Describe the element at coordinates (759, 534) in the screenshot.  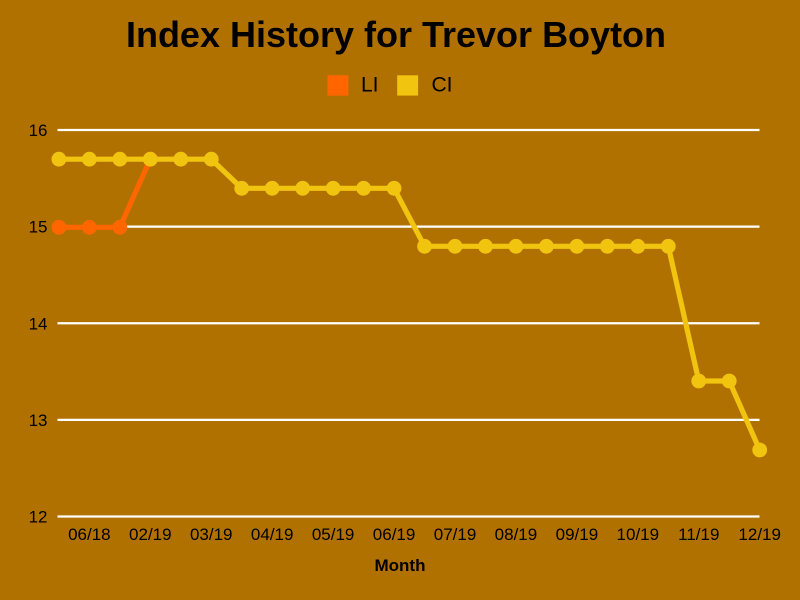
I see `svg-text: 12/19` at that location.